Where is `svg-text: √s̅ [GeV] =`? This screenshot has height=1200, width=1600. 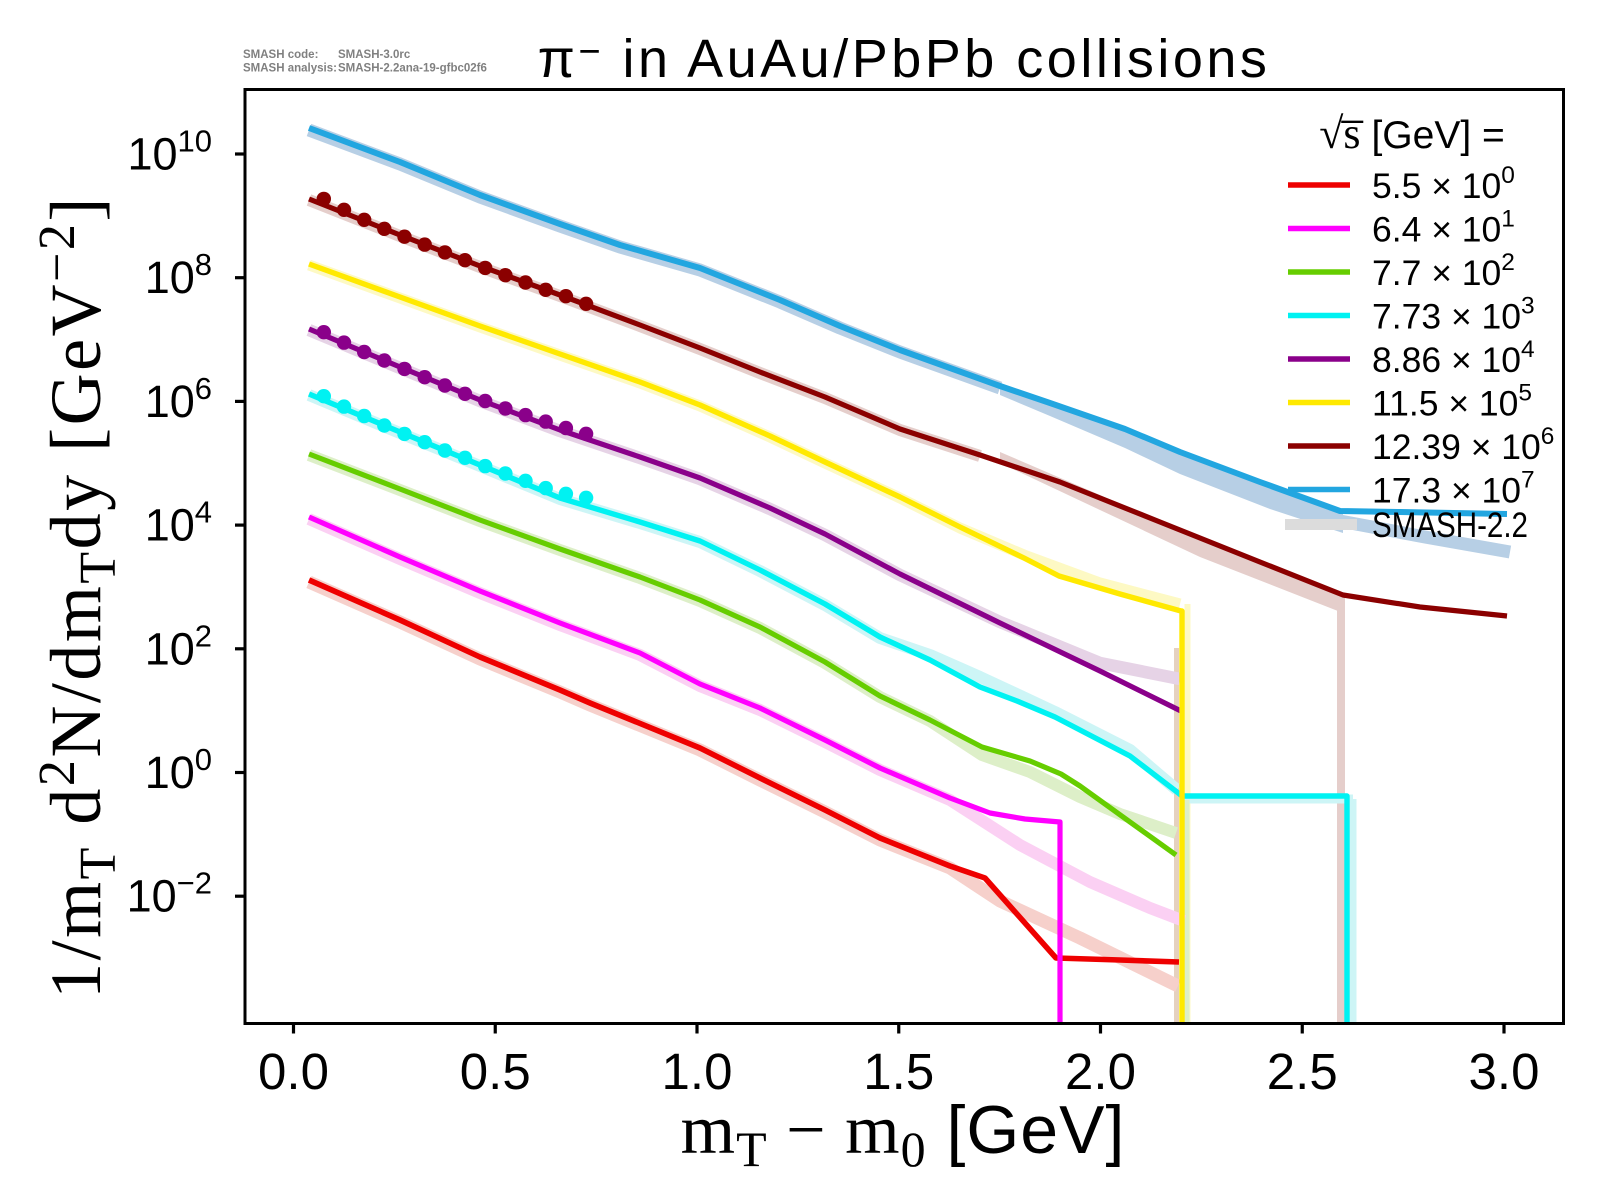 svg-text: √s̅ [GeV] = is located at coordinates (1412, 133).